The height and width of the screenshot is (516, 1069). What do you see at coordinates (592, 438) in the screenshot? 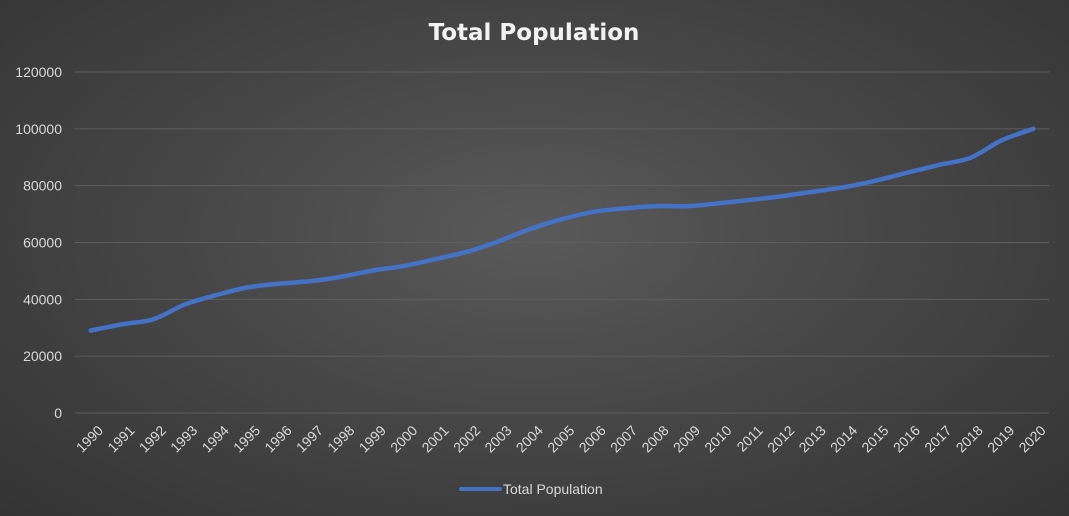
I see `x-tick-label: 2006` at bounding box center [592, 438].